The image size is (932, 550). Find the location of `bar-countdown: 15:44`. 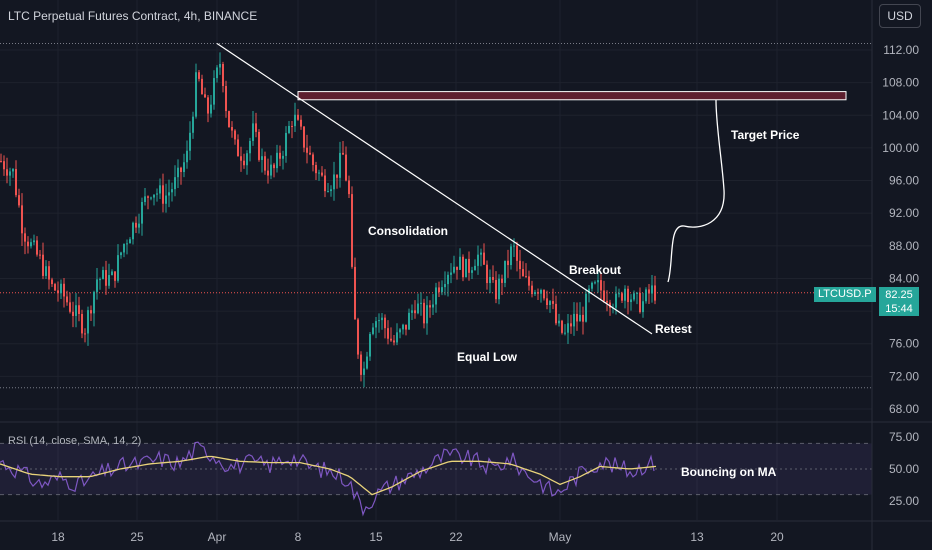

bar-countdown: 15:44 is located at coordinates (899, 309).